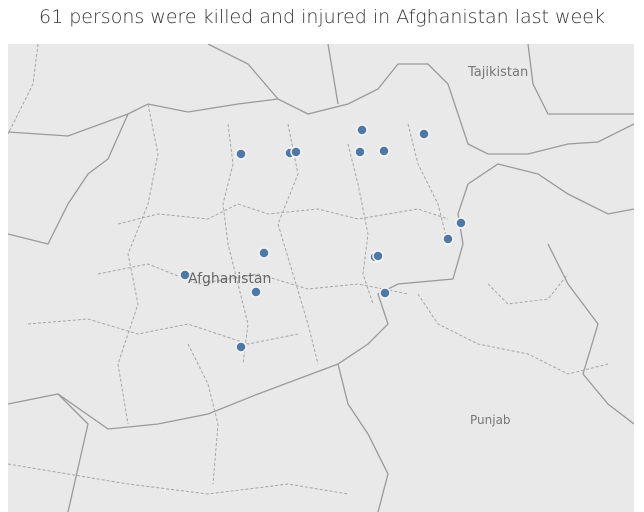 This screenshot has height=512, width=644. I want to click on label-punjab: Punjab, so click(490, 420).